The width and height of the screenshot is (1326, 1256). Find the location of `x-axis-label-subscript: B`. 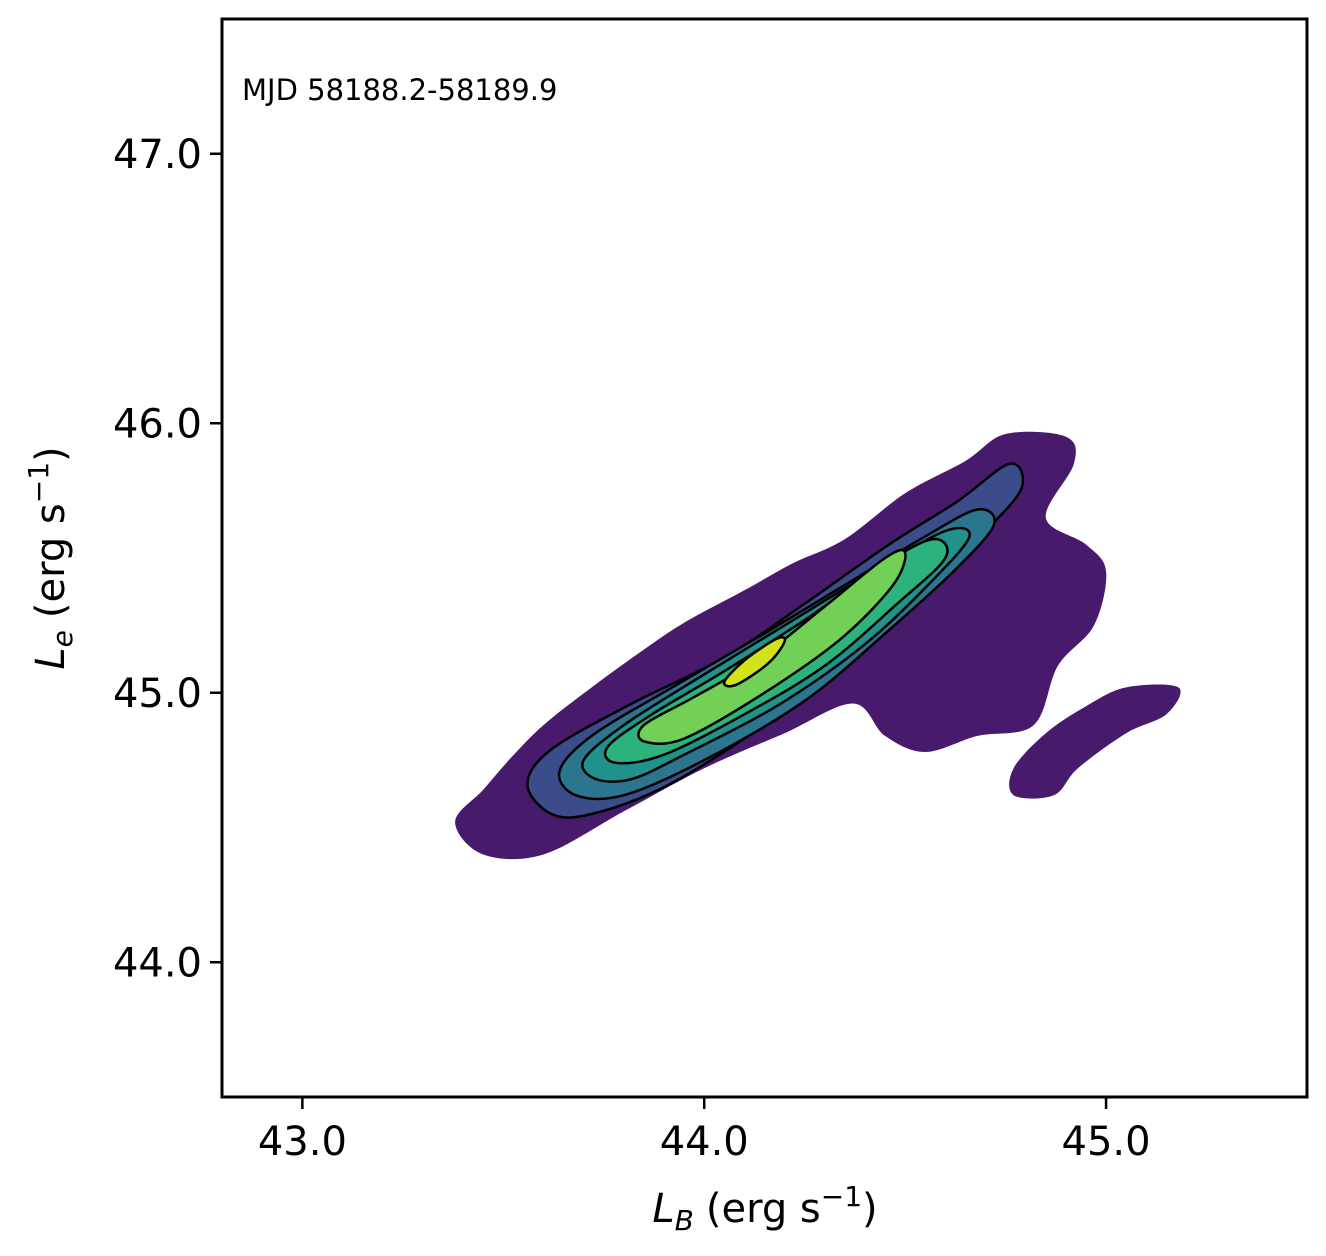

x-axis-label-subscript: B is located at coordinates (684, 1220).